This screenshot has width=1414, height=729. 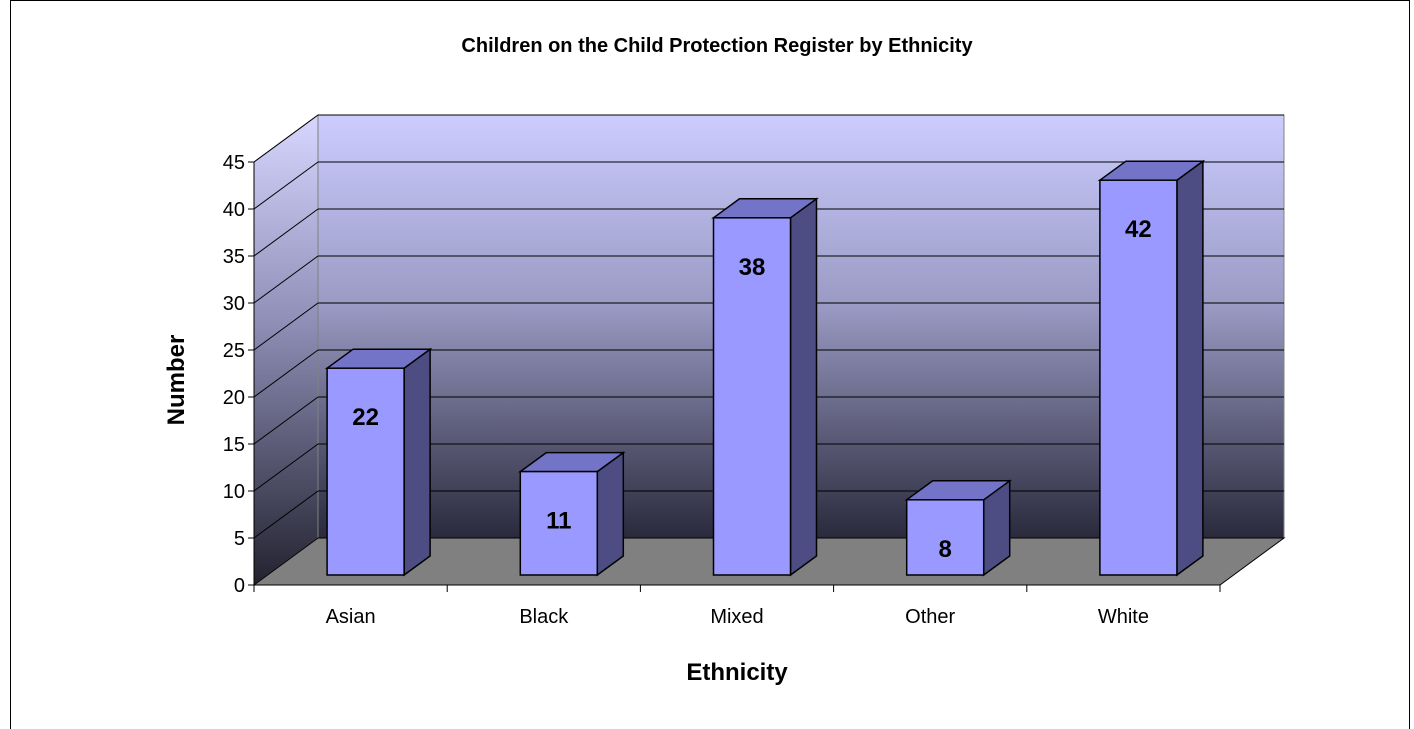 I want to click on data-label: 38, so click(x=752, y=267).